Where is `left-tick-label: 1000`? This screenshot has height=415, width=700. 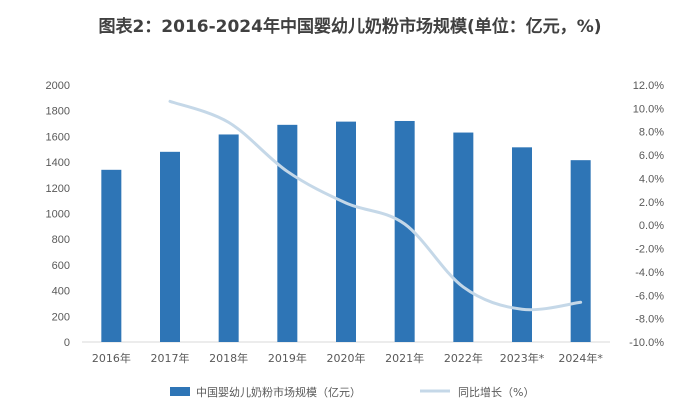 left-tick-label: 1000 is located at coordinates (58, 215).